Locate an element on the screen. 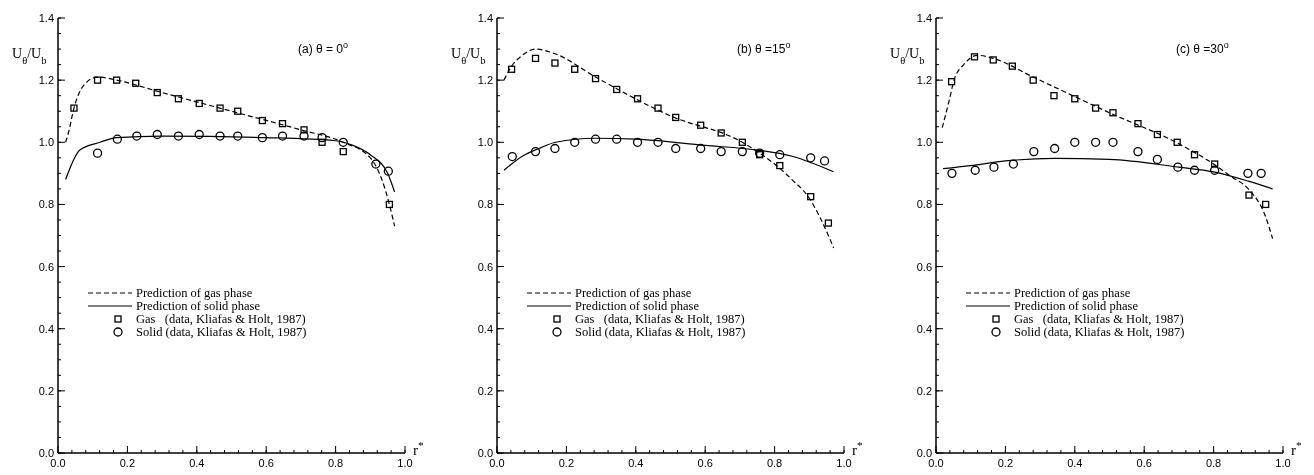 Image resolution: width=1314 pixels, height=475 pixels. x-tick-label: 0.4 is located at coordinates (197, 463).